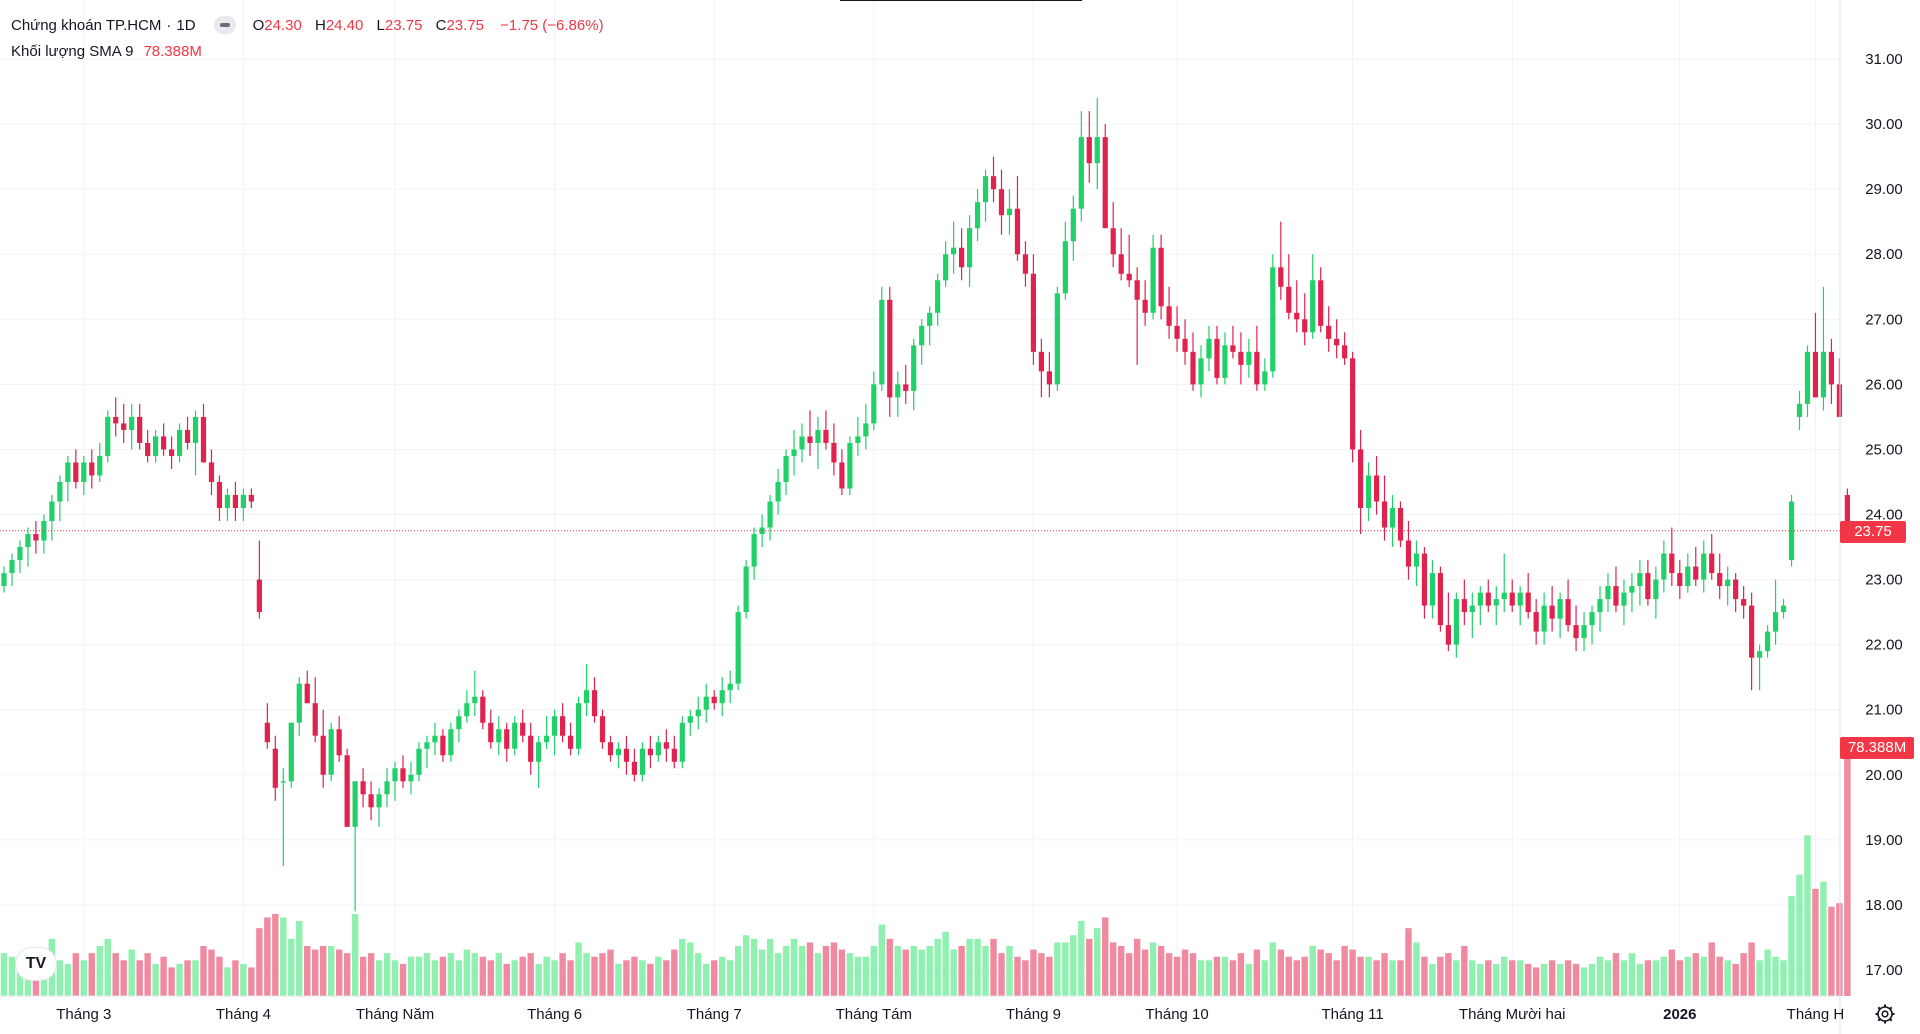 The height and width of the screenshot is (1034, 1920). What do you see at coordinates (441, 25) in the screenshot?
I see `close-label: C` at bounding box center [441, 25].